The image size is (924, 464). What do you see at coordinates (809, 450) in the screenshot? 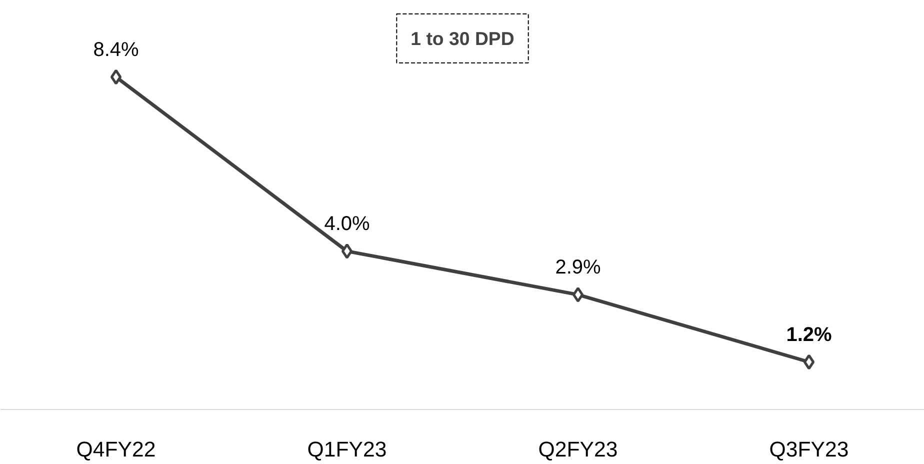
I see `x-tick-label: Q3FY23` at bounding box center [809, 450].